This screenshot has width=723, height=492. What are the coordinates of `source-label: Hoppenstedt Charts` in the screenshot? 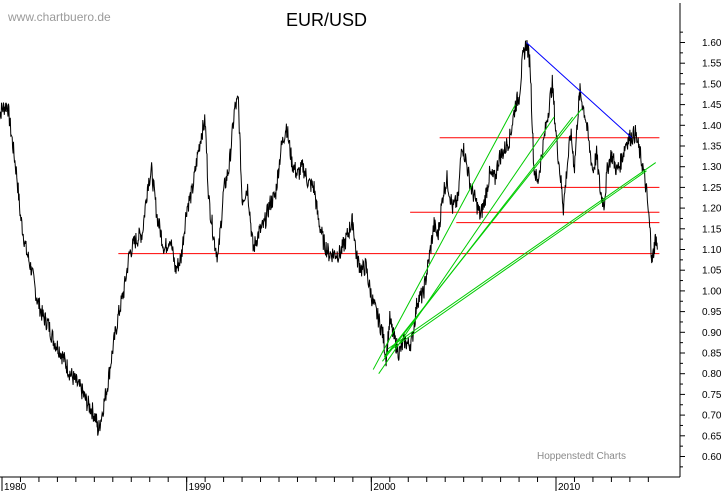 It's located at (581, 456).